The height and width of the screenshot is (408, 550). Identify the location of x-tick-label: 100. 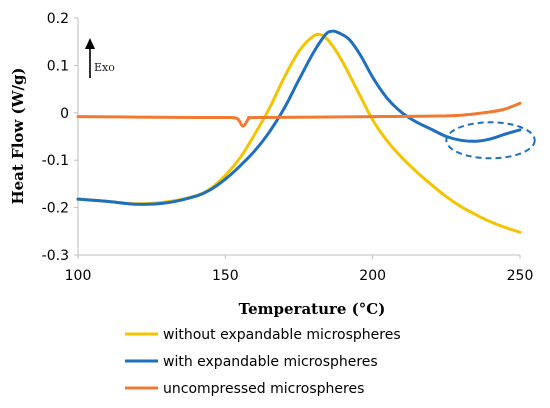
(78, 276).